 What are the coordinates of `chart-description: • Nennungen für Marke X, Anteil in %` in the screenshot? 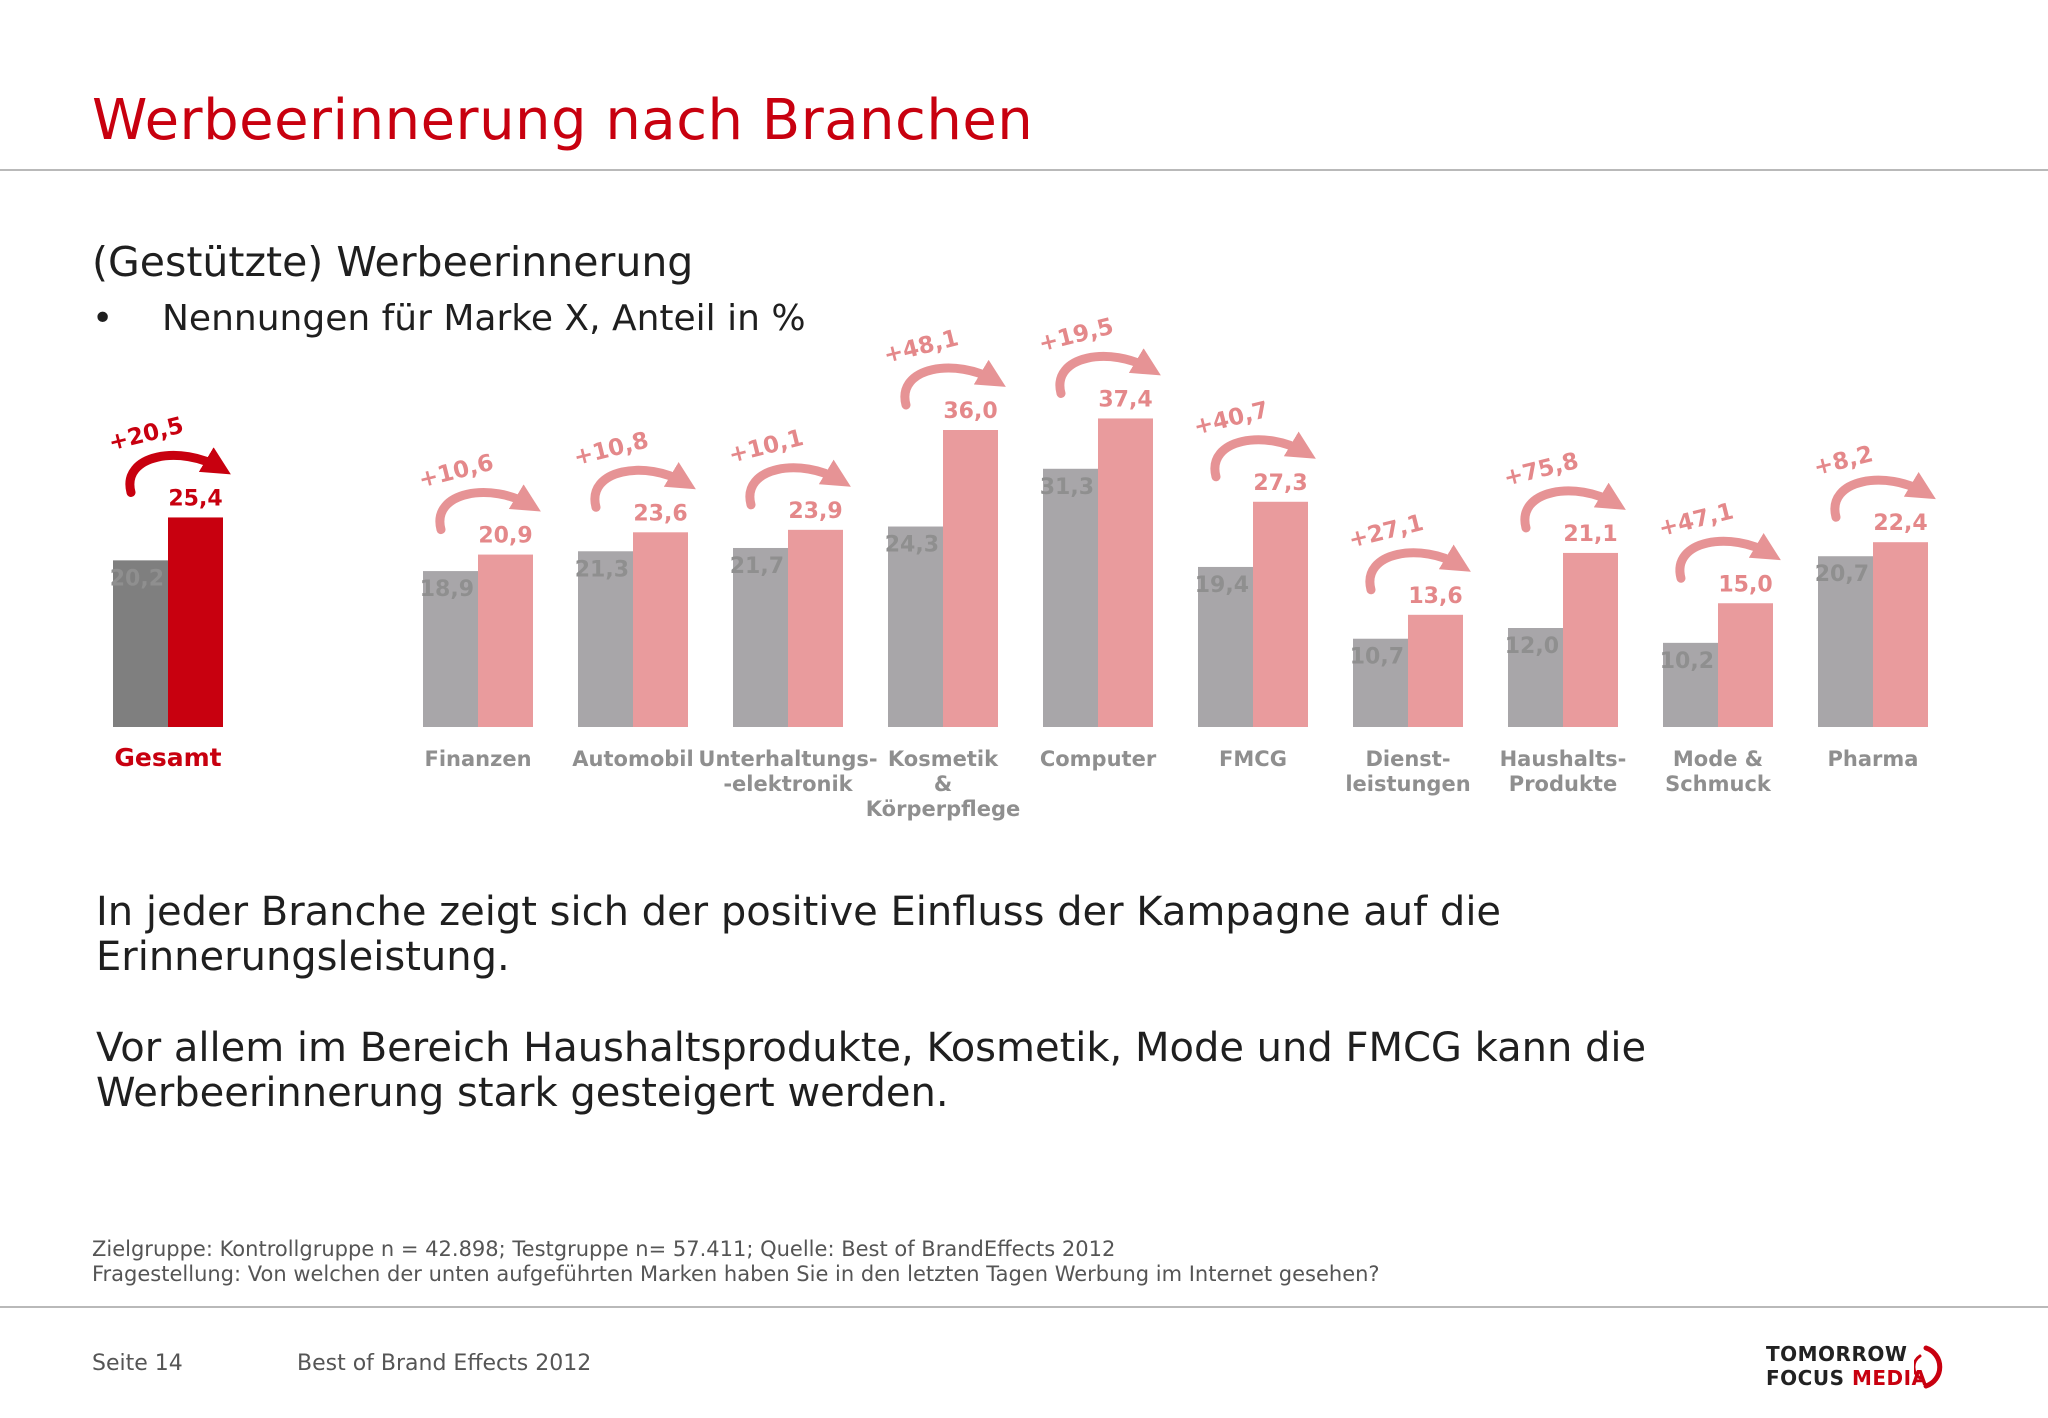 It's located at (449, 318).